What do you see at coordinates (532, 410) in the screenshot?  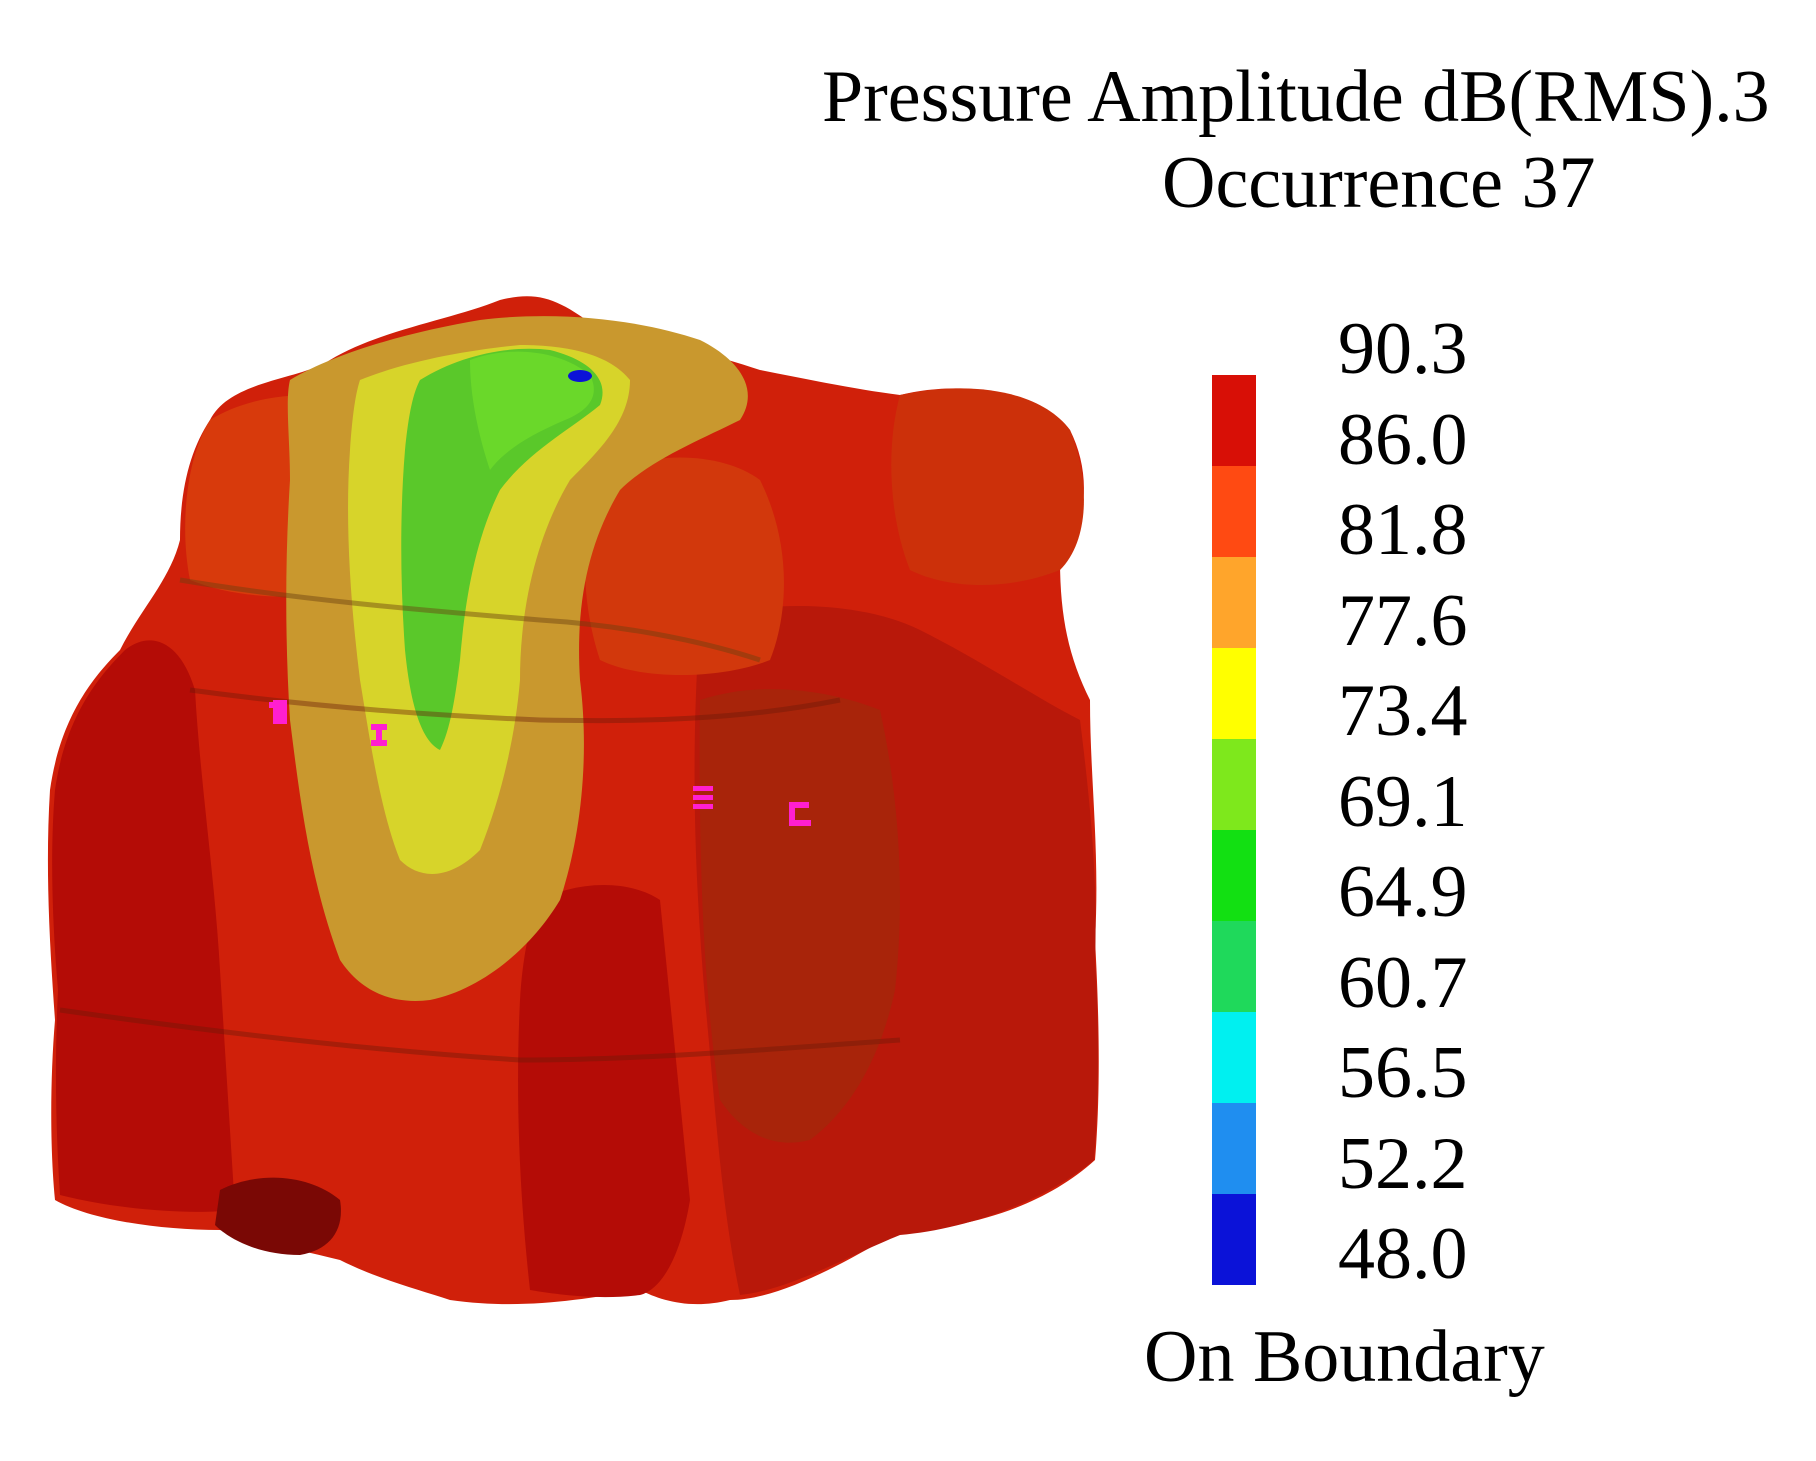 I see `green-core` at bounding box center [532, 410].